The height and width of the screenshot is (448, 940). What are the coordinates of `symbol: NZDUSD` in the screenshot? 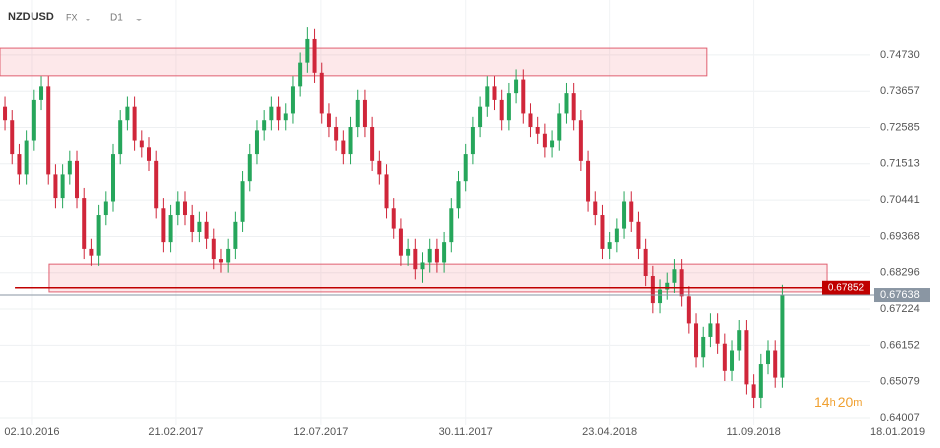 It's located at (31, 17).